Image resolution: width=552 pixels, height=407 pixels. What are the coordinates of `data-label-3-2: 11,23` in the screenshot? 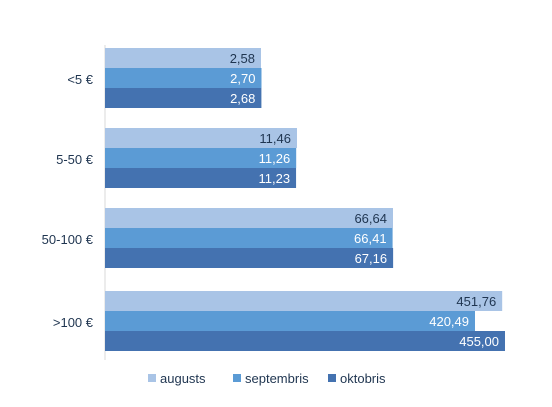 It's located at (274, 178).